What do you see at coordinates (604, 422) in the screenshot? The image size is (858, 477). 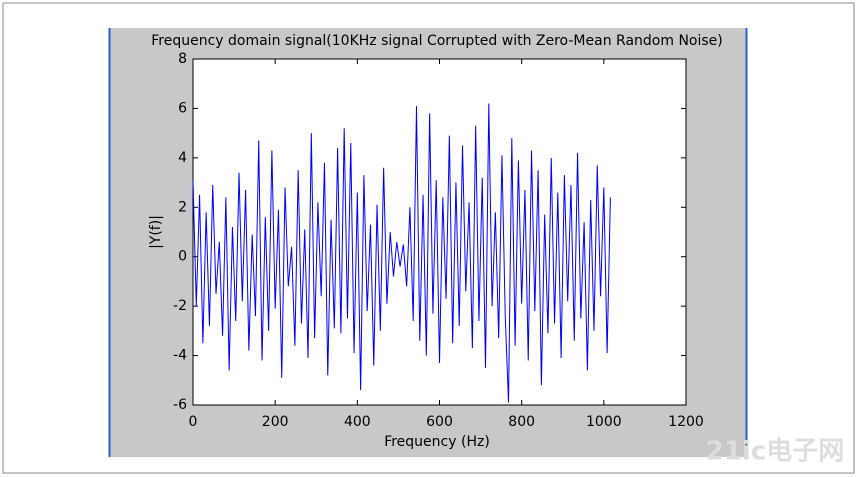 I see `x-tick-label: 1000` at bounding box center [604, 422].